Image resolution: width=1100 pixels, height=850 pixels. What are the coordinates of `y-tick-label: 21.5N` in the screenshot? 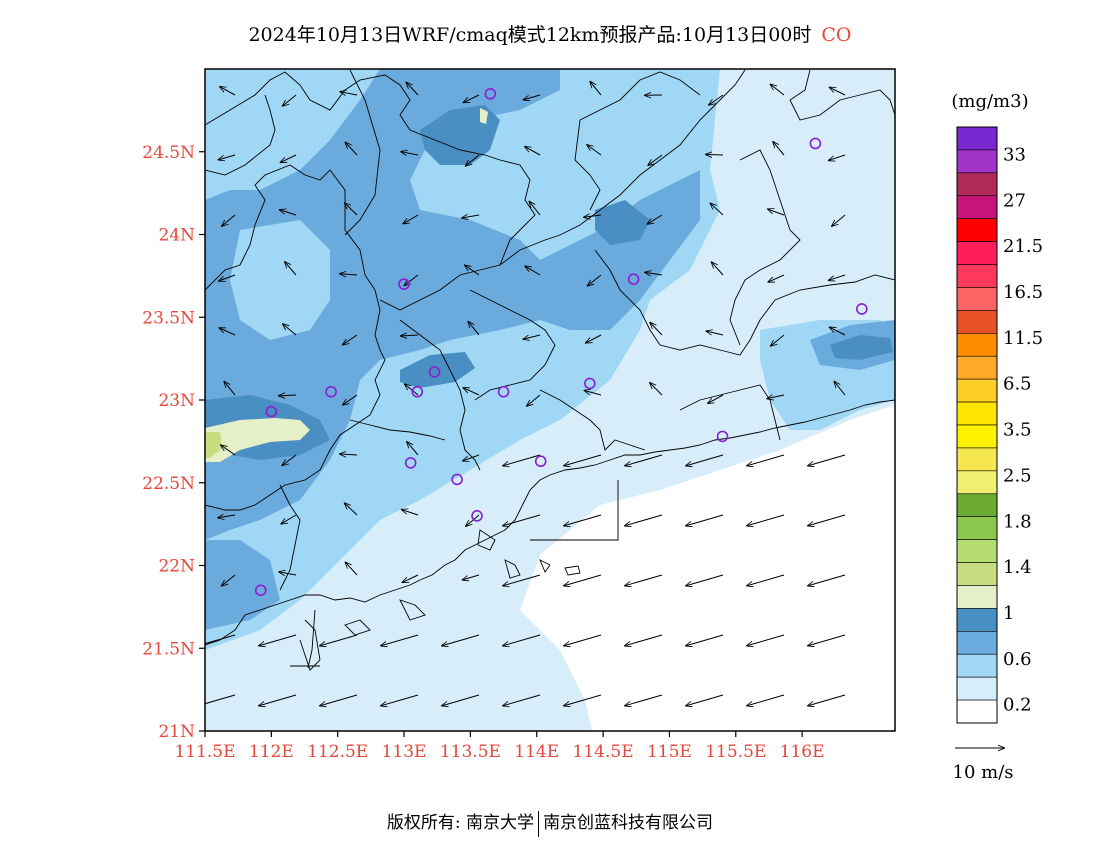 It's located at (168, 649).